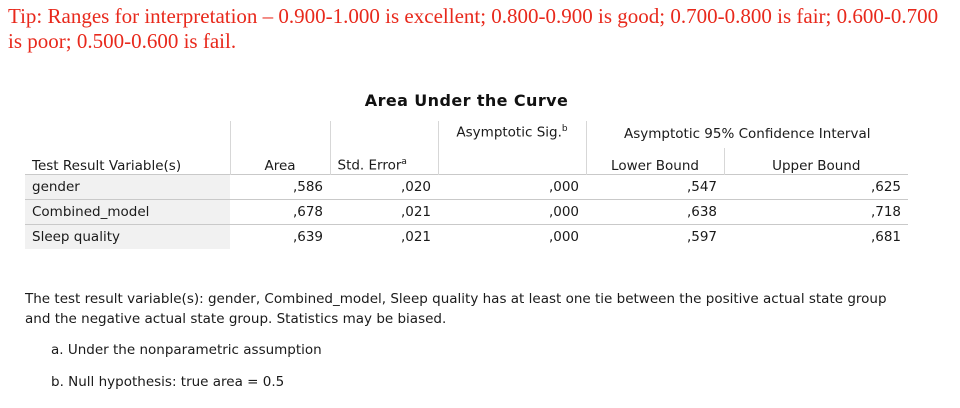 The image size is (960, 408). What do you see at coordinates (466, 100) in the screenshot?
I see `table-title: Area Under the Curve` at bounding box center [466, 100].